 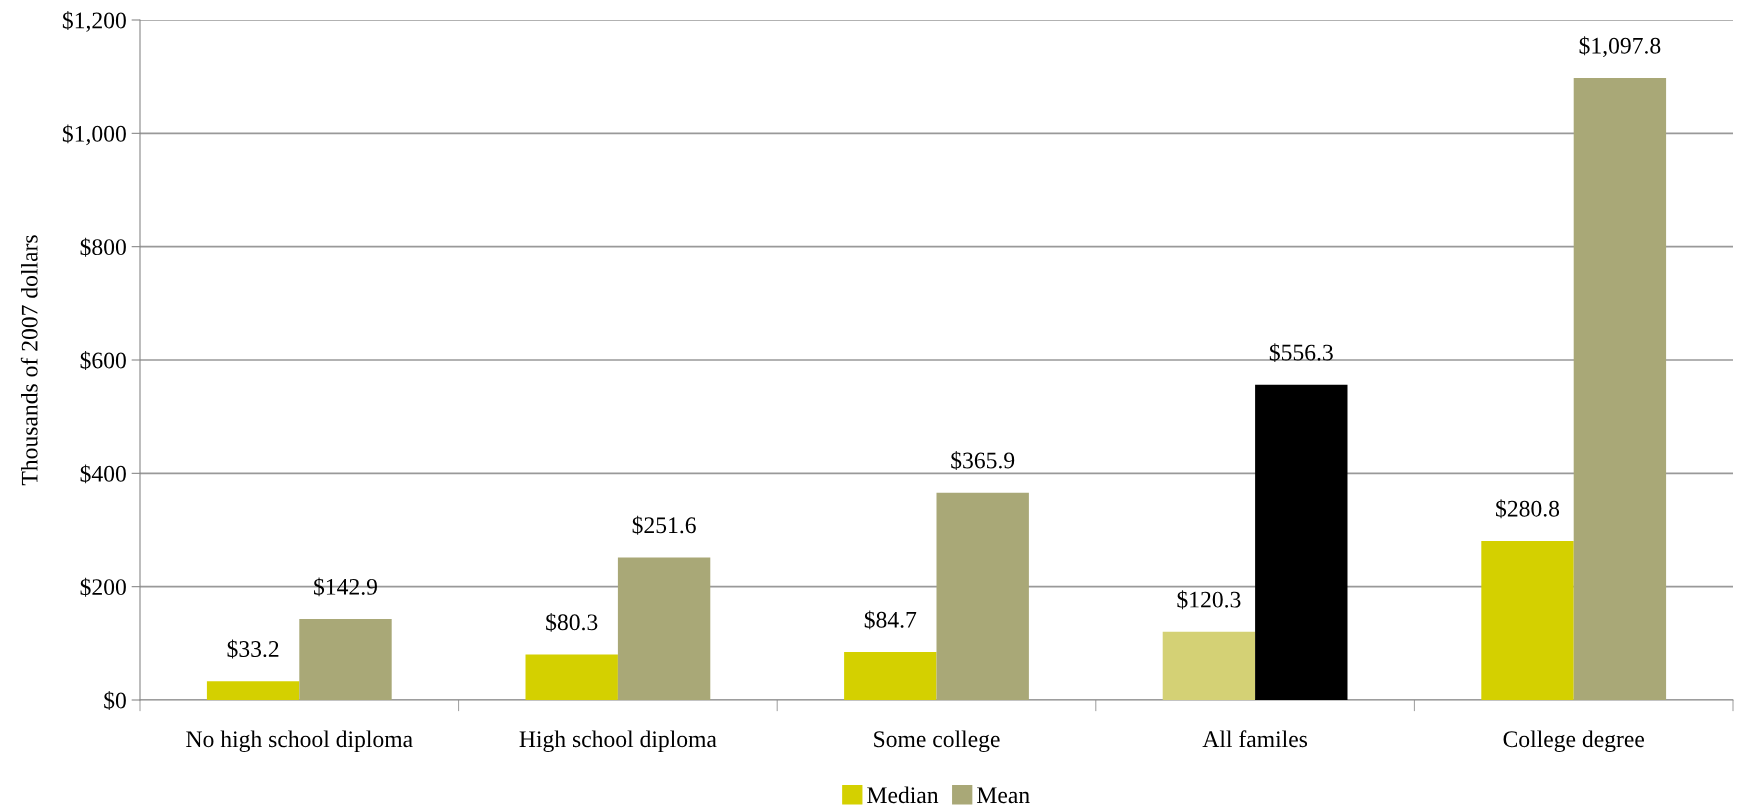 I want to click on data-label: $33.2, so click(x=253, y=649).